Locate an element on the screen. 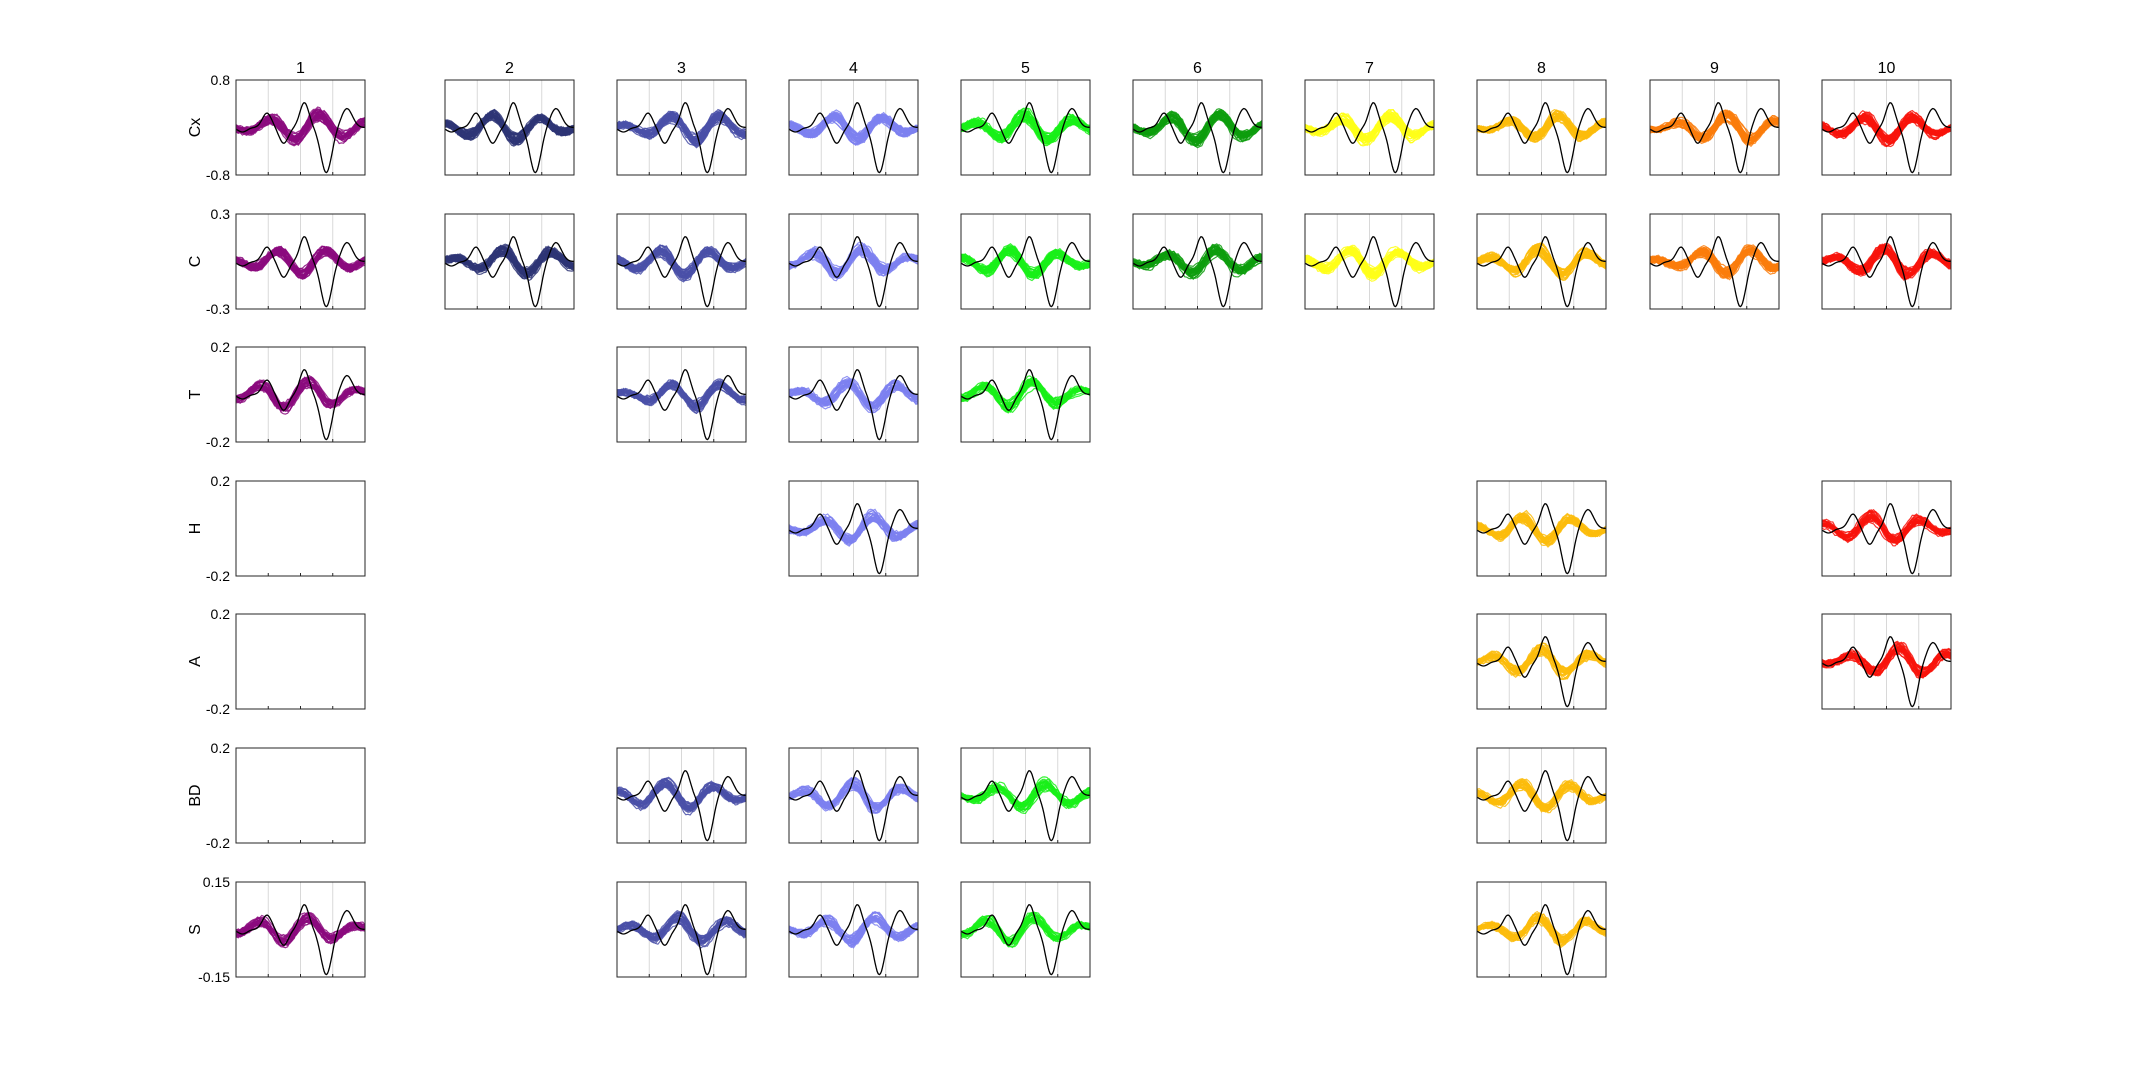 Image resolution: width=2134 pixels, height=1086 pixels. ytick-min-Cx: -0.8 is located at coordinates (218, 175).